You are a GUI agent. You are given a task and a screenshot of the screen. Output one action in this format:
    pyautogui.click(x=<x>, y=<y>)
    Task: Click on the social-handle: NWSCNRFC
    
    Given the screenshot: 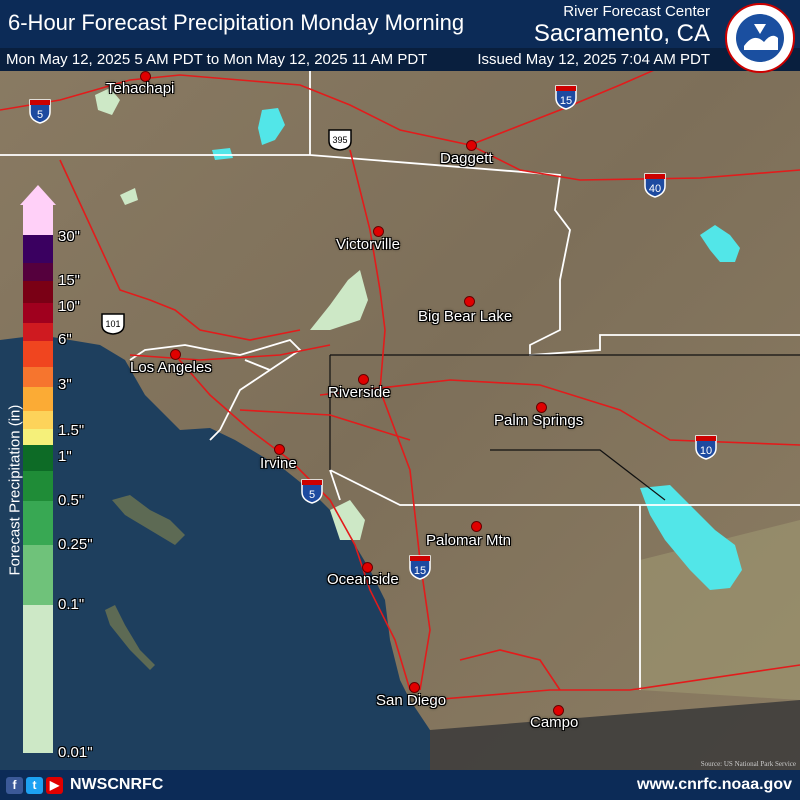 What is the action you would take?
    pyautogui.click(x=117, y=784)
    